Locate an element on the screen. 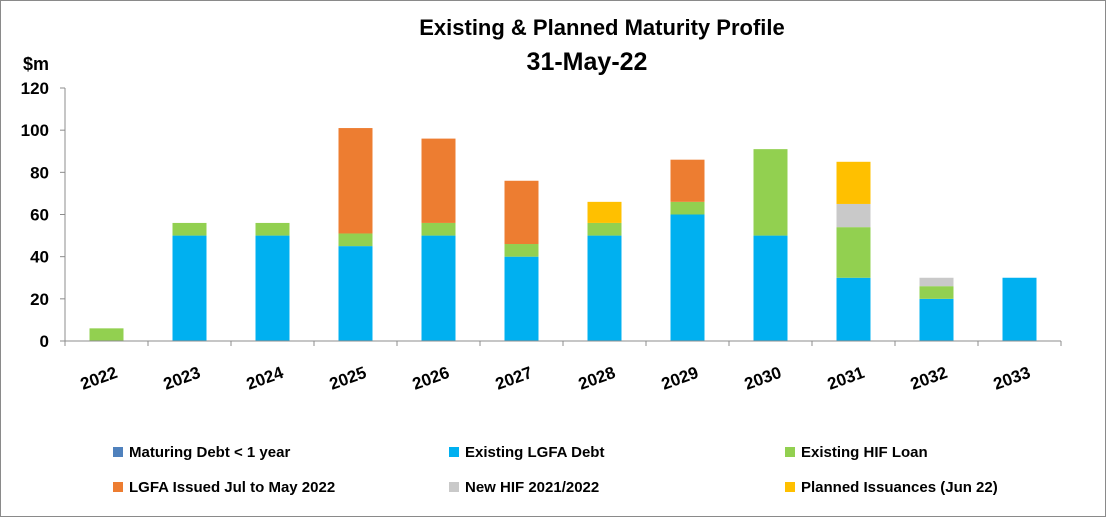 The width and height of the screenshot is (1106, 517). y-tick-label: 100 is located at coordinates (35, 130).